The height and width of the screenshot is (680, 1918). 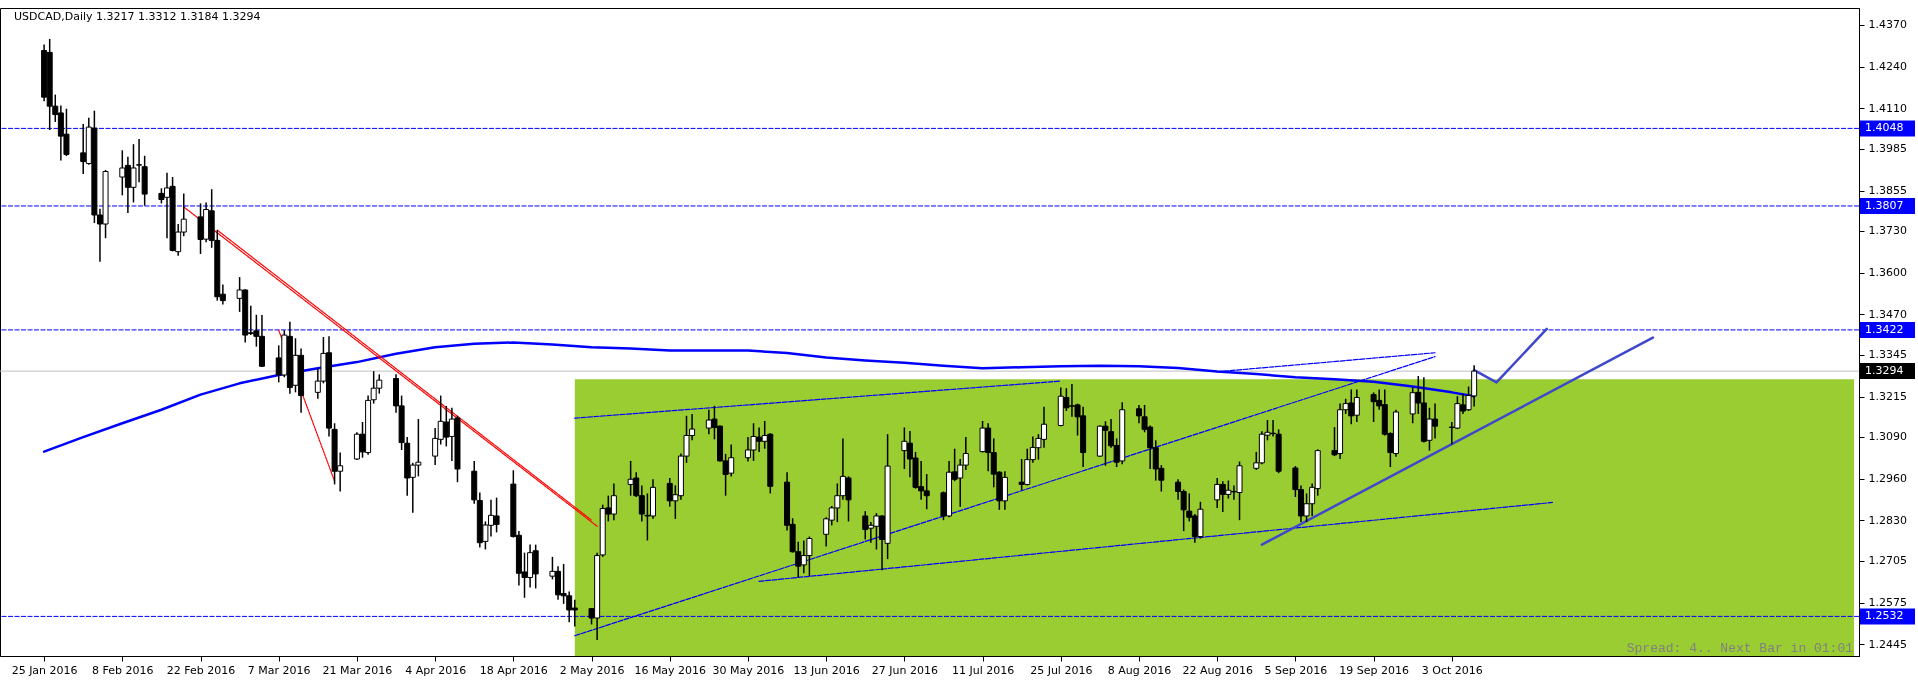 What do you see at coordinates (1884, 128) in the screenshot?
I see `ref-line-label: 1.4048` at bounding box center [1884, 128].